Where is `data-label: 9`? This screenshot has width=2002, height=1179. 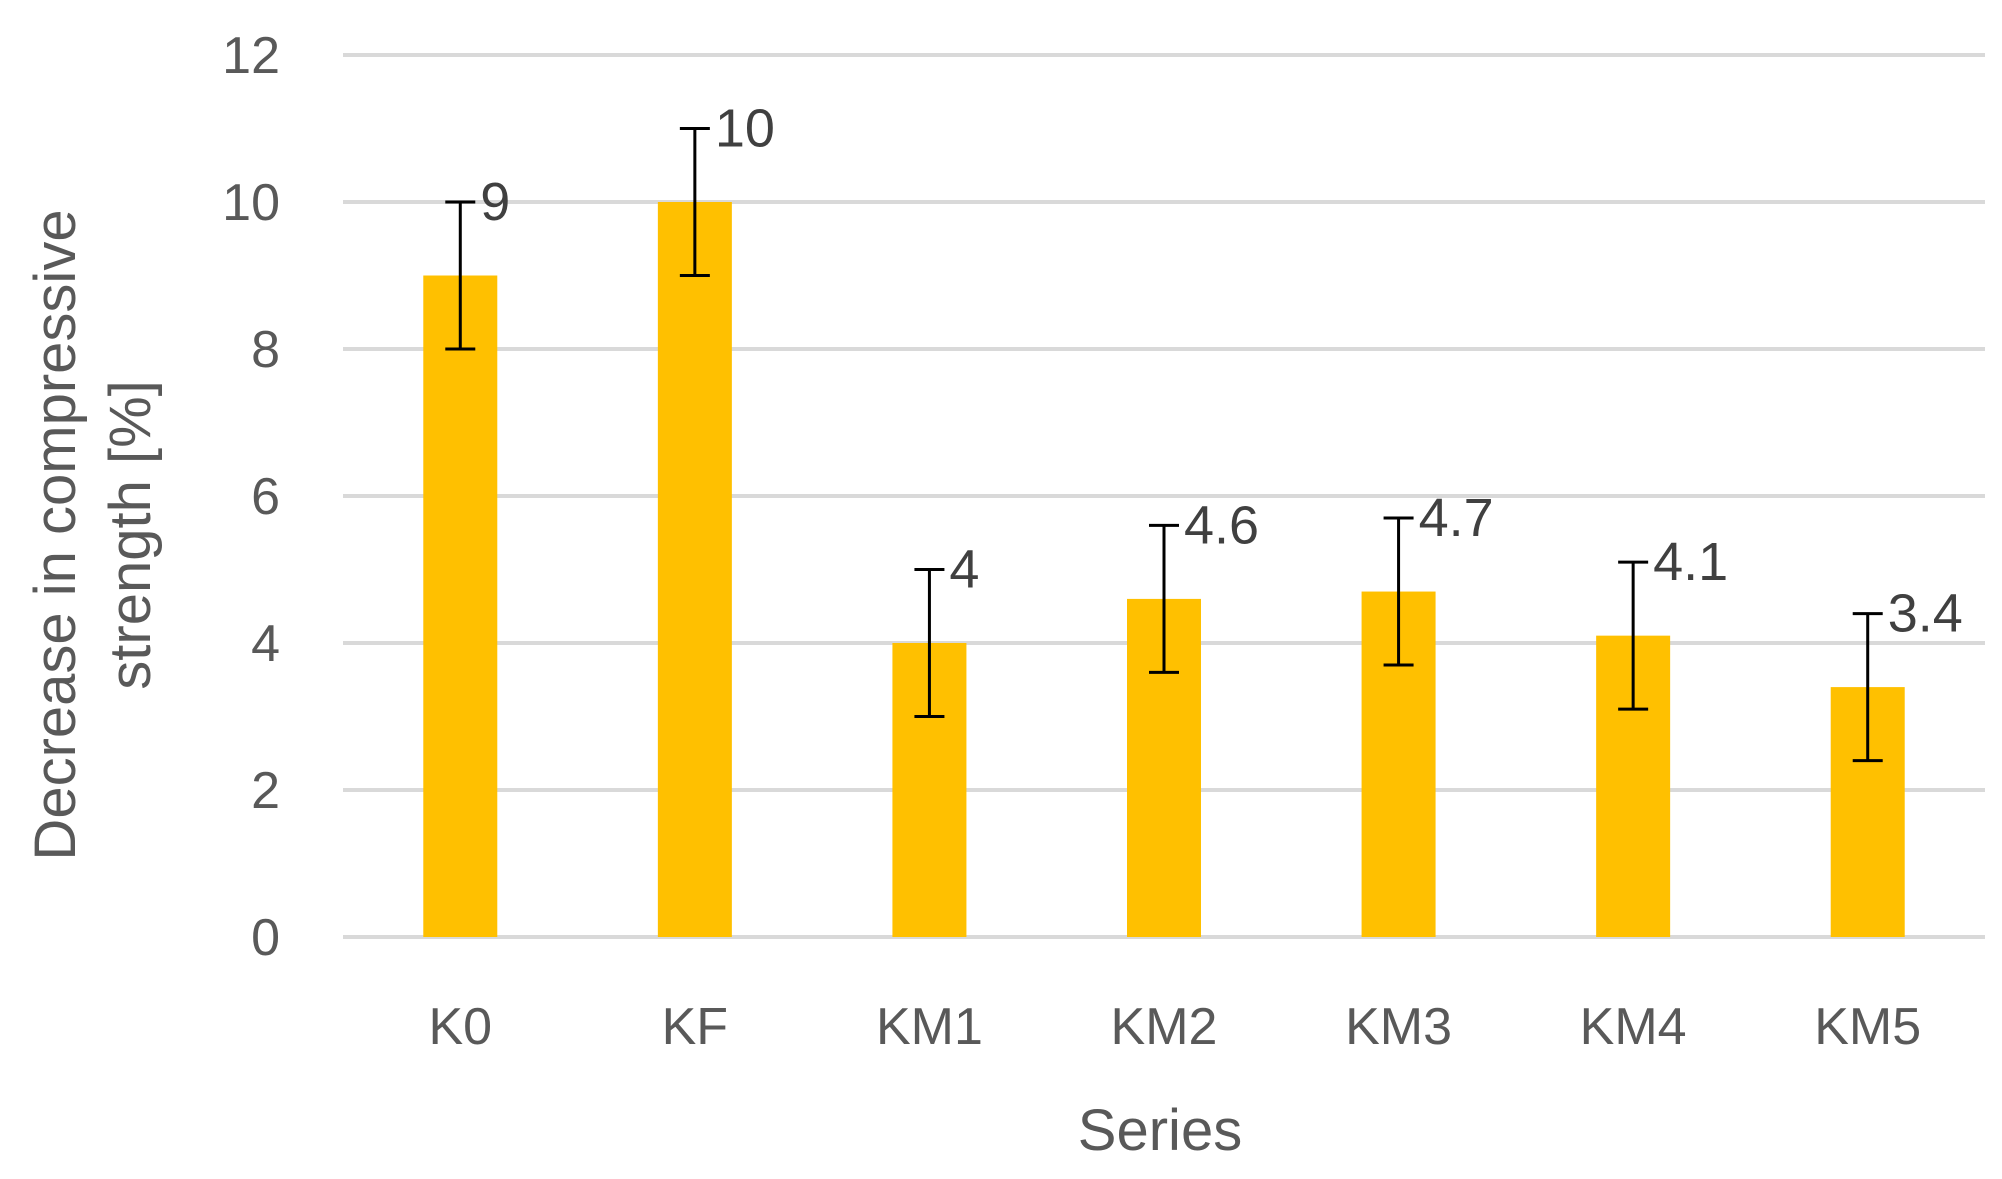 data-label: 9 is located at coordinates (495, 202).